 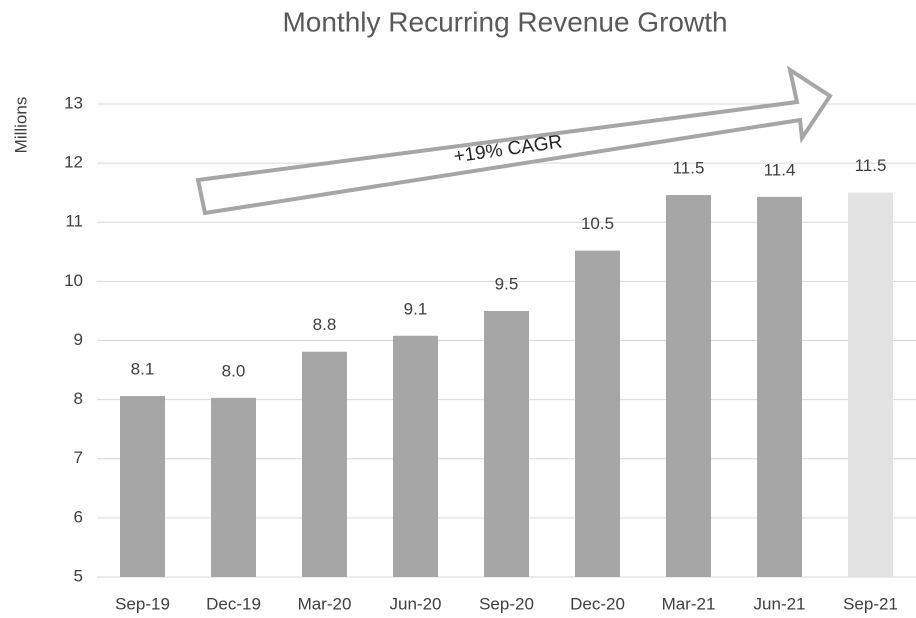 What do you see at coordinates (416, 308) in the screenshot?
I see `data-label: 9.1` at bounding box center [416, 308].